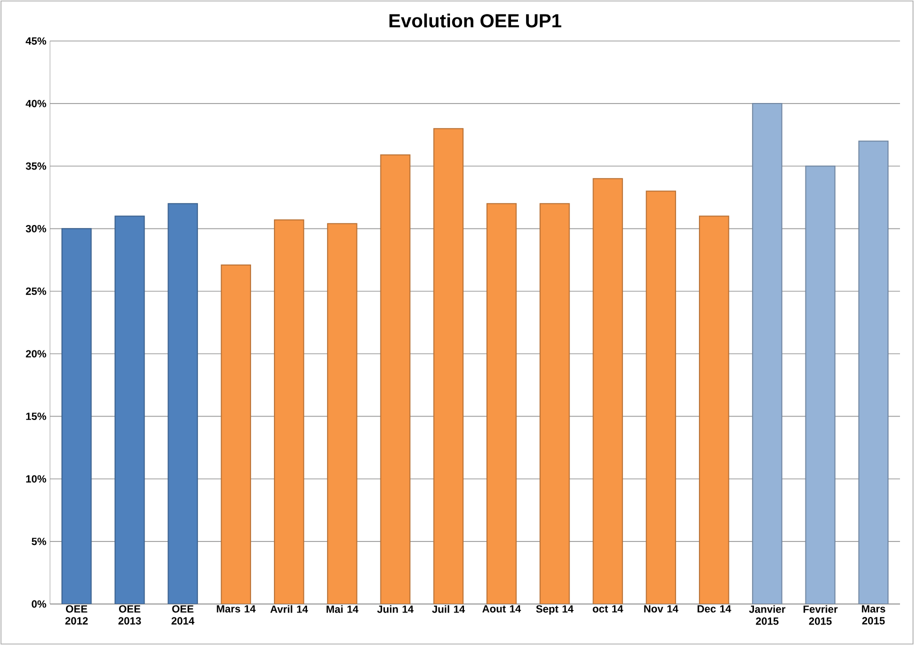 The width and height of the screenshot is (914, 645). What do you see at coordinates (342, 609) in the screenshot?
I see `x-tick-label: Mai 14` at bounding box center [342, 609].